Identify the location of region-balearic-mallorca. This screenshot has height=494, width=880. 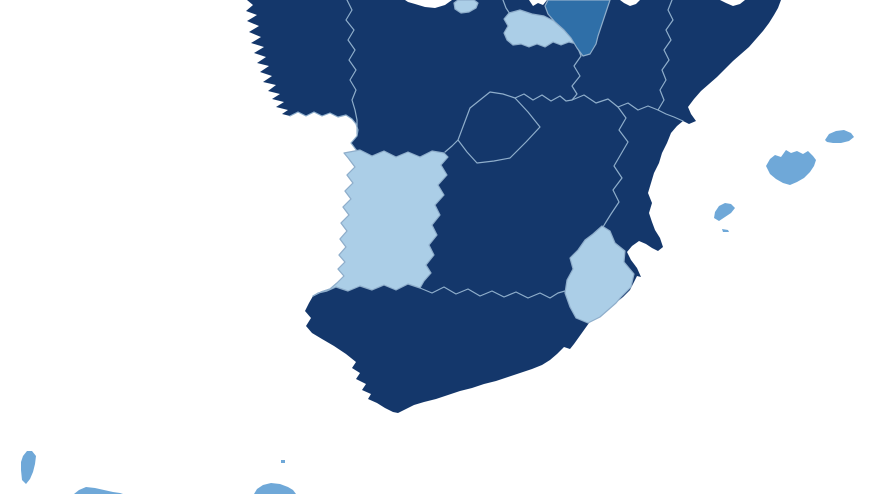
(791, 167).